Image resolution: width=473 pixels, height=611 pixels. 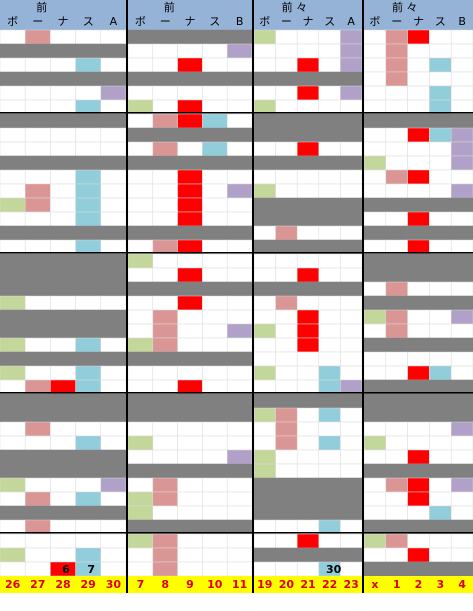 I want to click on footer, so click(x=418, y=584).